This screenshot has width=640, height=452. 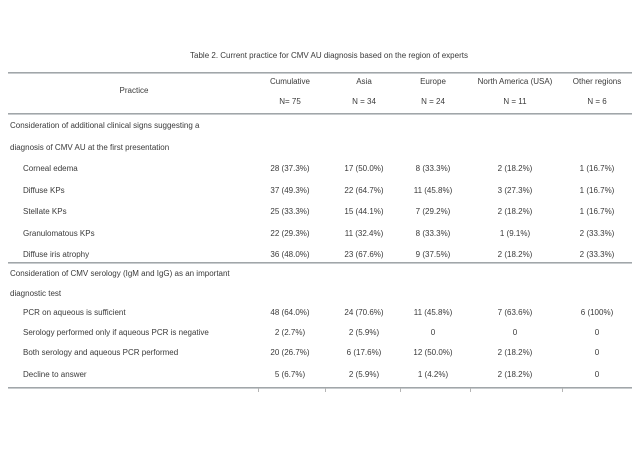 What do you see at coordinates (134, 90) in the screenshot?
I see `practice-column-header: Practice` at bounding box center [134, 90].